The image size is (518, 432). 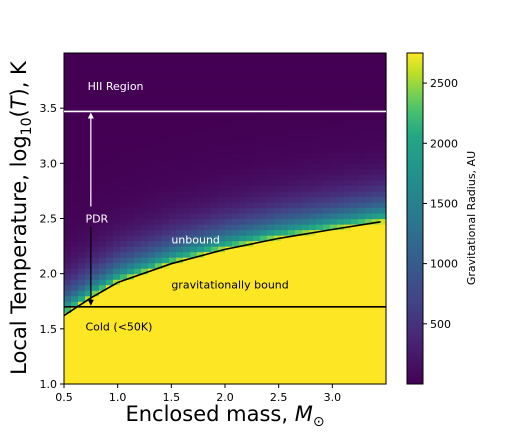 What do you see at coordinates (209, 414) in the screenshot?
I see `x-axis-title-text: Enclosed mass,` at bounding box center [209, 414].